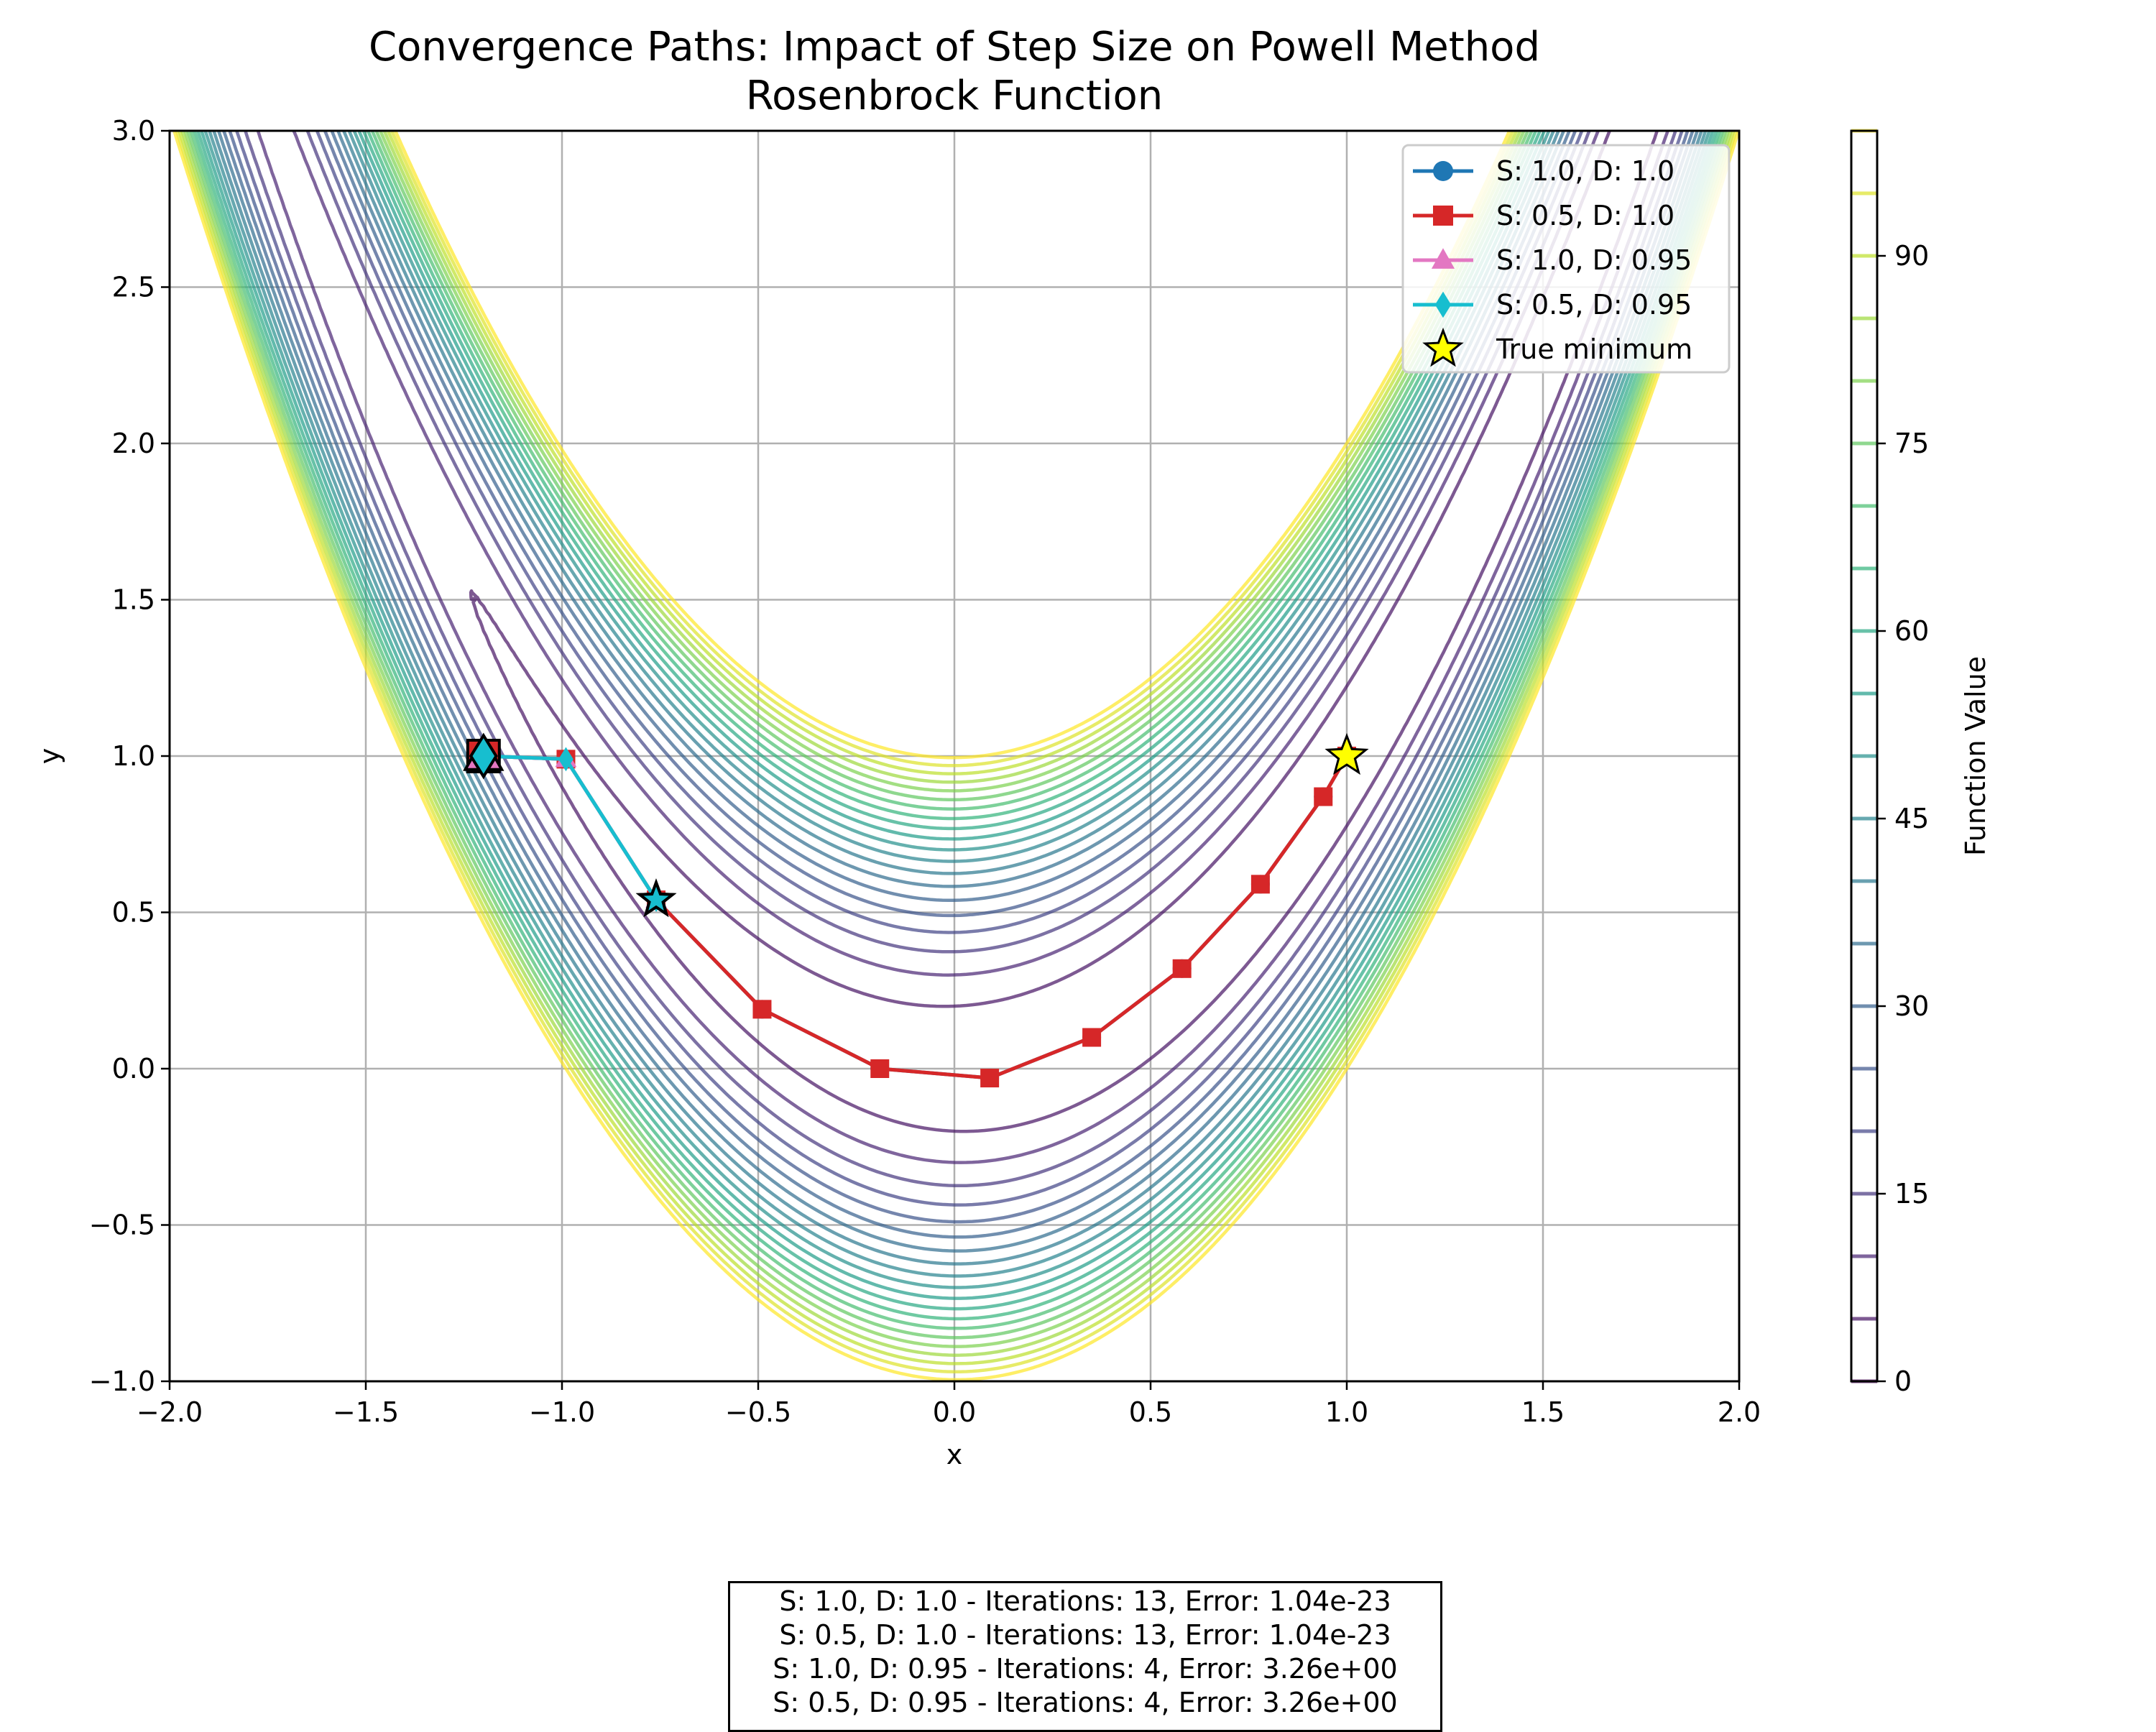 Image resolution: width=2156 pixels, height=1732 pixels. What do you see at coordinates (1911, 1194) in the screenshot?
I see `colorbar-tick-label: 15` at bounding box center [1911, 1194].